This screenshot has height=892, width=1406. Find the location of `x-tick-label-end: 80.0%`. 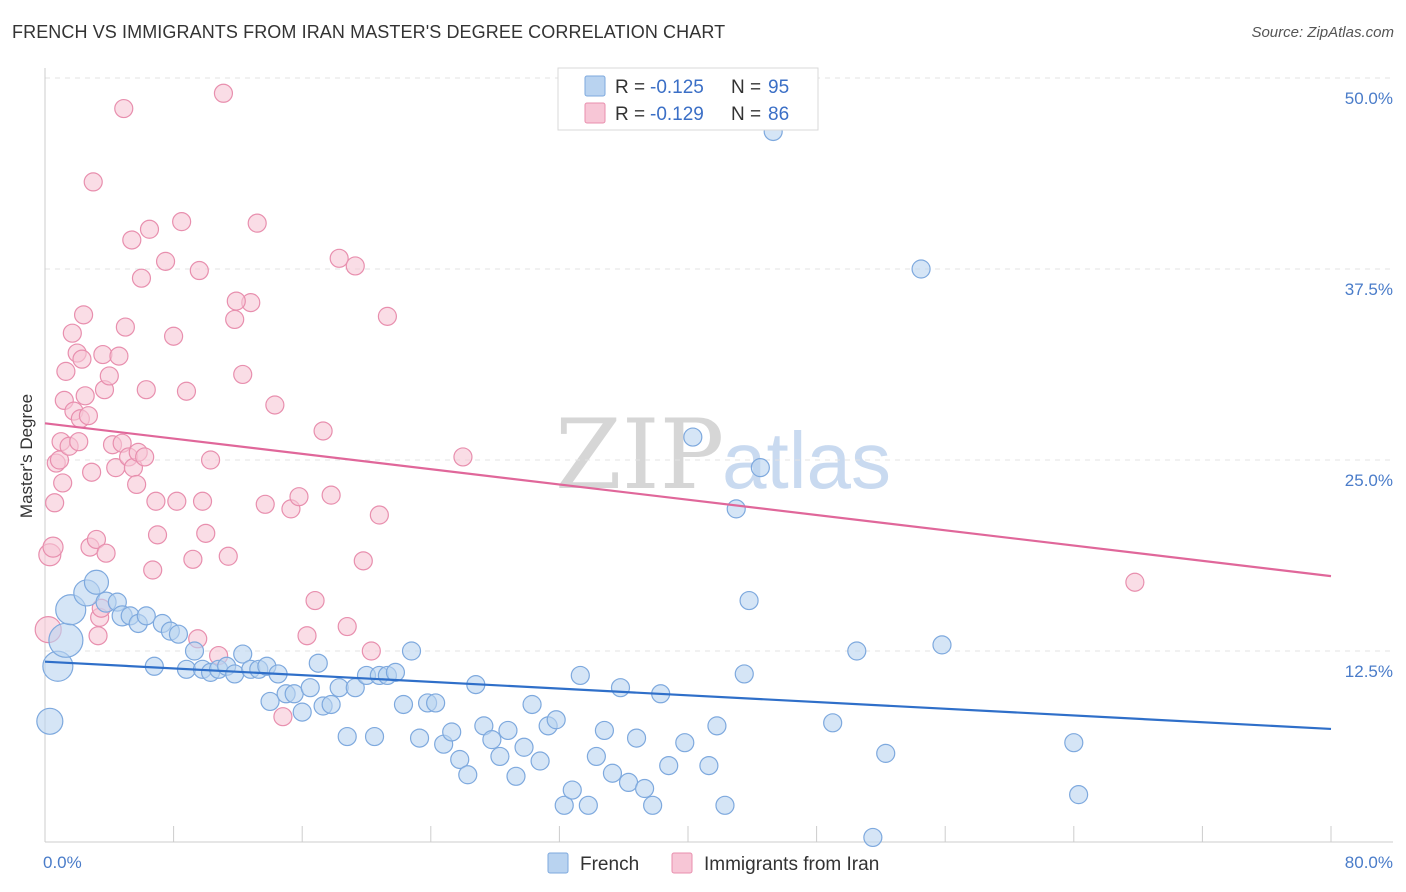

x-tick-label-end: 80.0% is located at coordinates (1369, 862).